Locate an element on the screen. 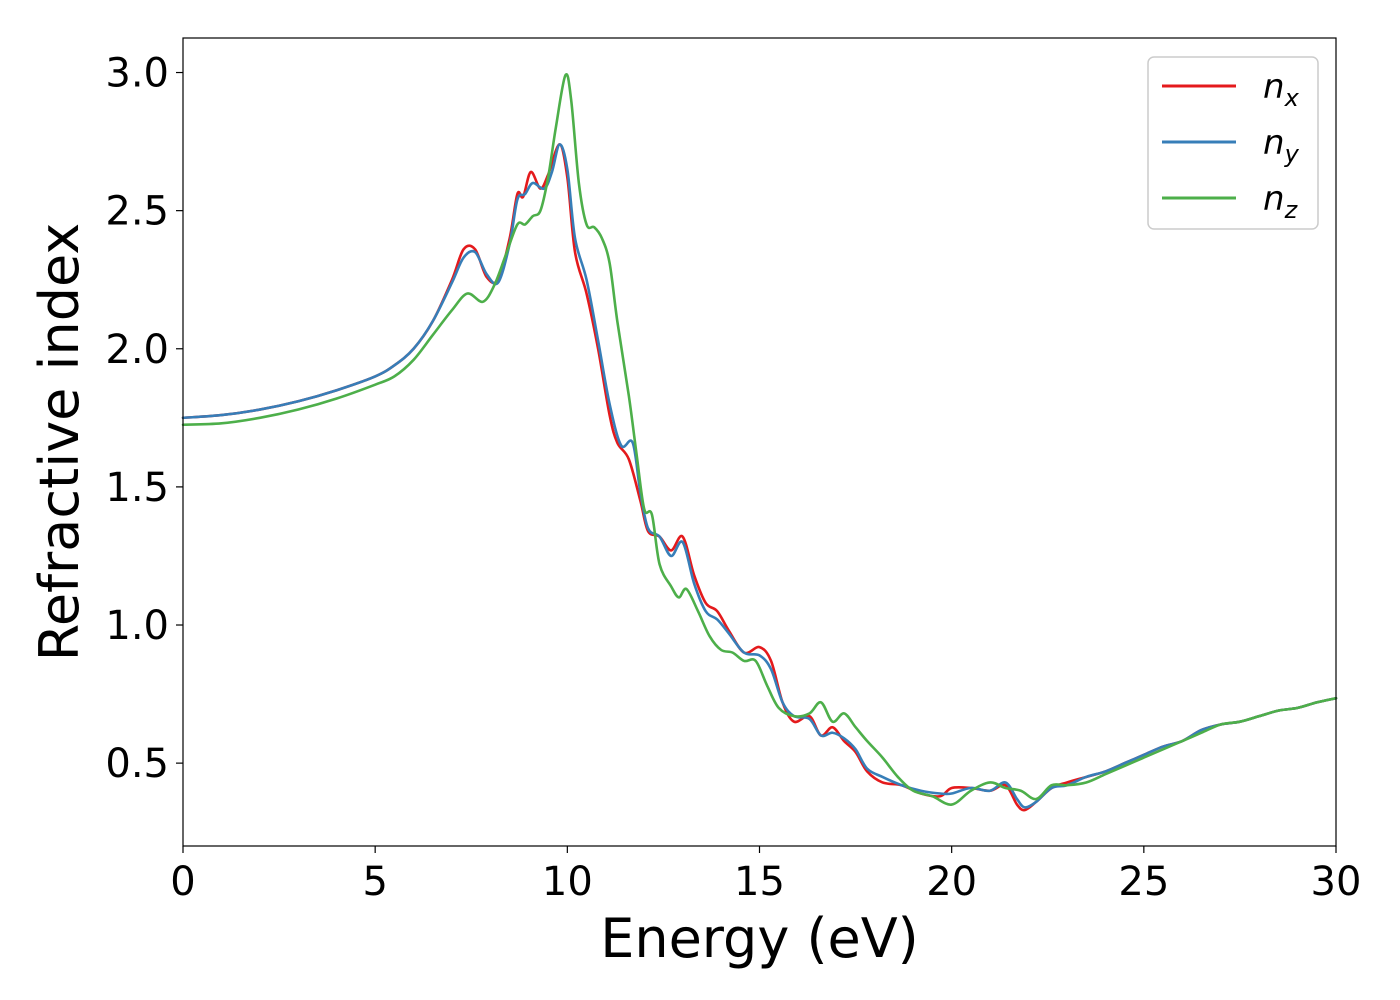 This screenshot has width=1400, height=1000. legend-label-subscript: z is located at coordinates (1291, 210).